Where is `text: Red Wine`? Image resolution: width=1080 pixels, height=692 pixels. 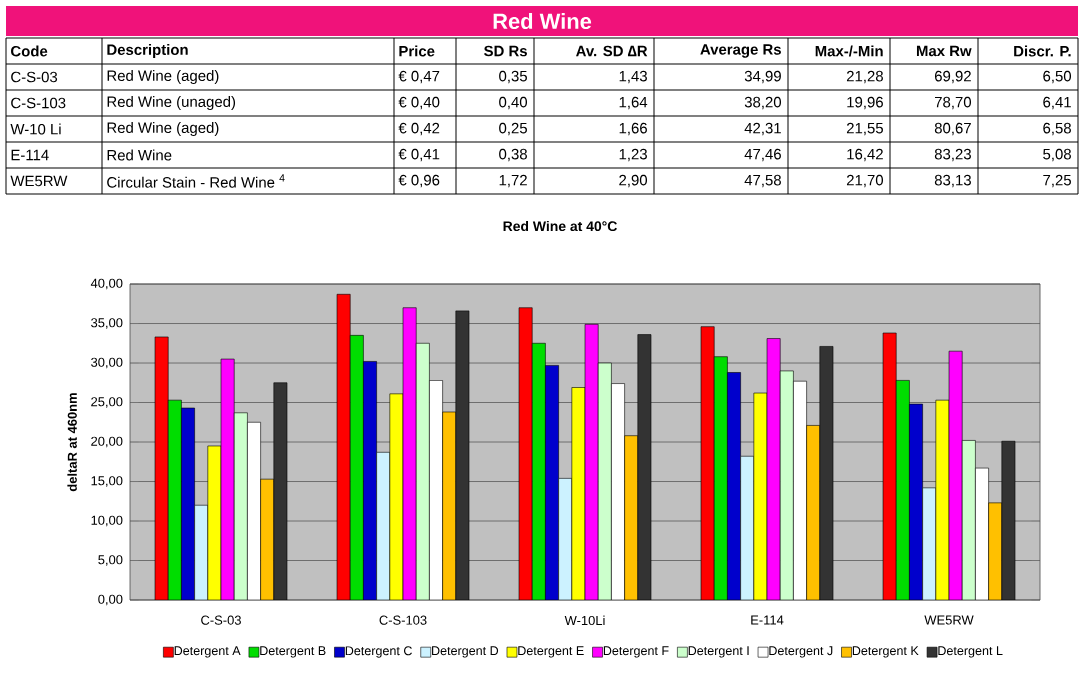 text: Red Wine is located at coordinates (542, 21).